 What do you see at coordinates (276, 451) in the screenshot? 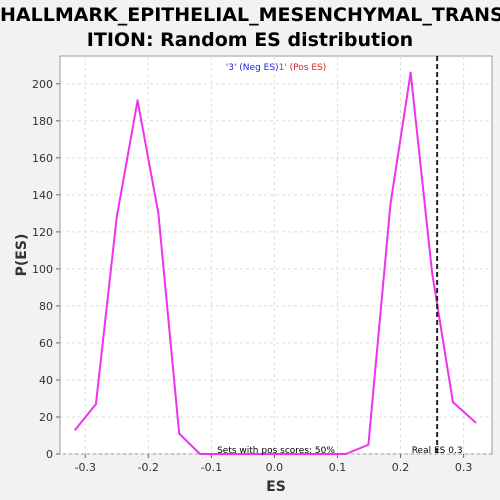
I see `pos-scores-note: Sets with pos scores: 50%` at bounding box center [276, 451].